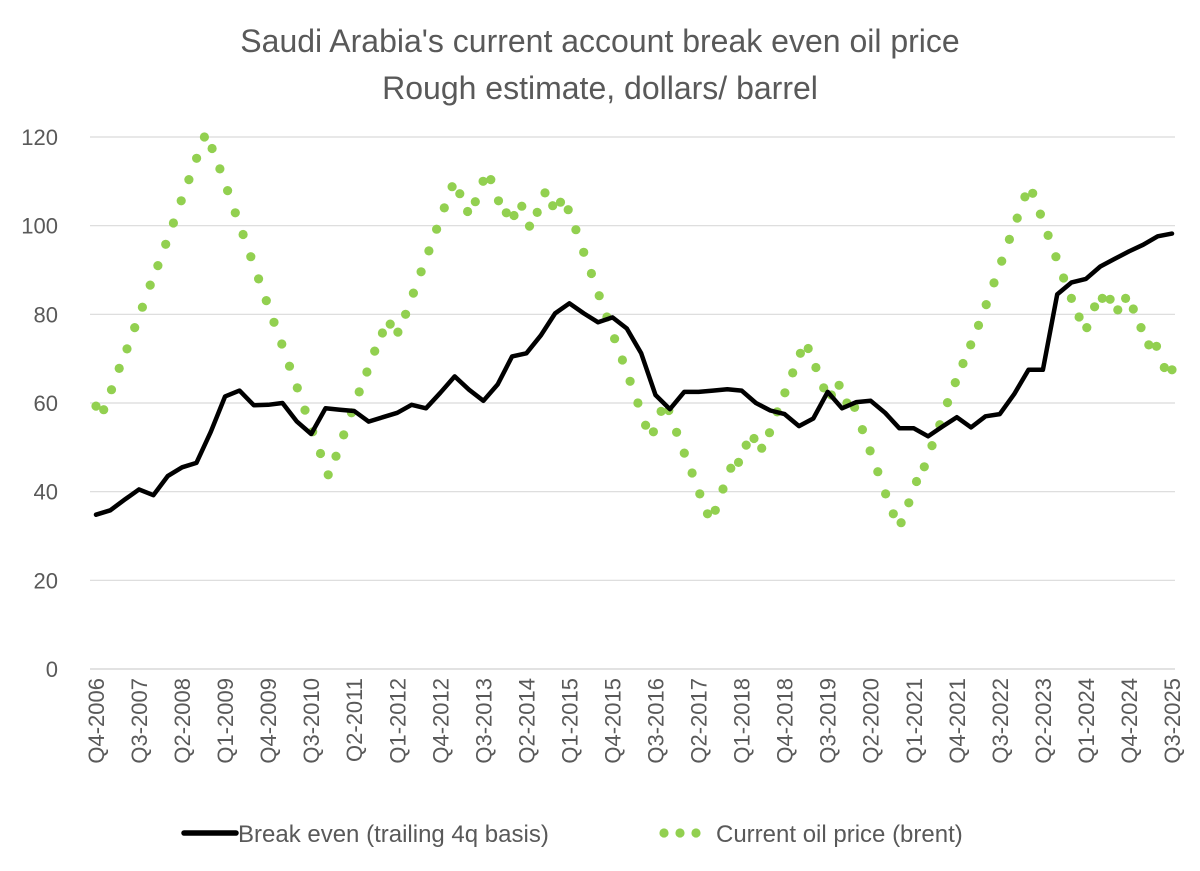 The height and width of the screenshot is (871, 1200). What do you see at coordinates (39, 403) in the screenshot?
I see `y-axis-tick-labels: 0 20 40 60 80 100 120` at bounding box center [39, 403].